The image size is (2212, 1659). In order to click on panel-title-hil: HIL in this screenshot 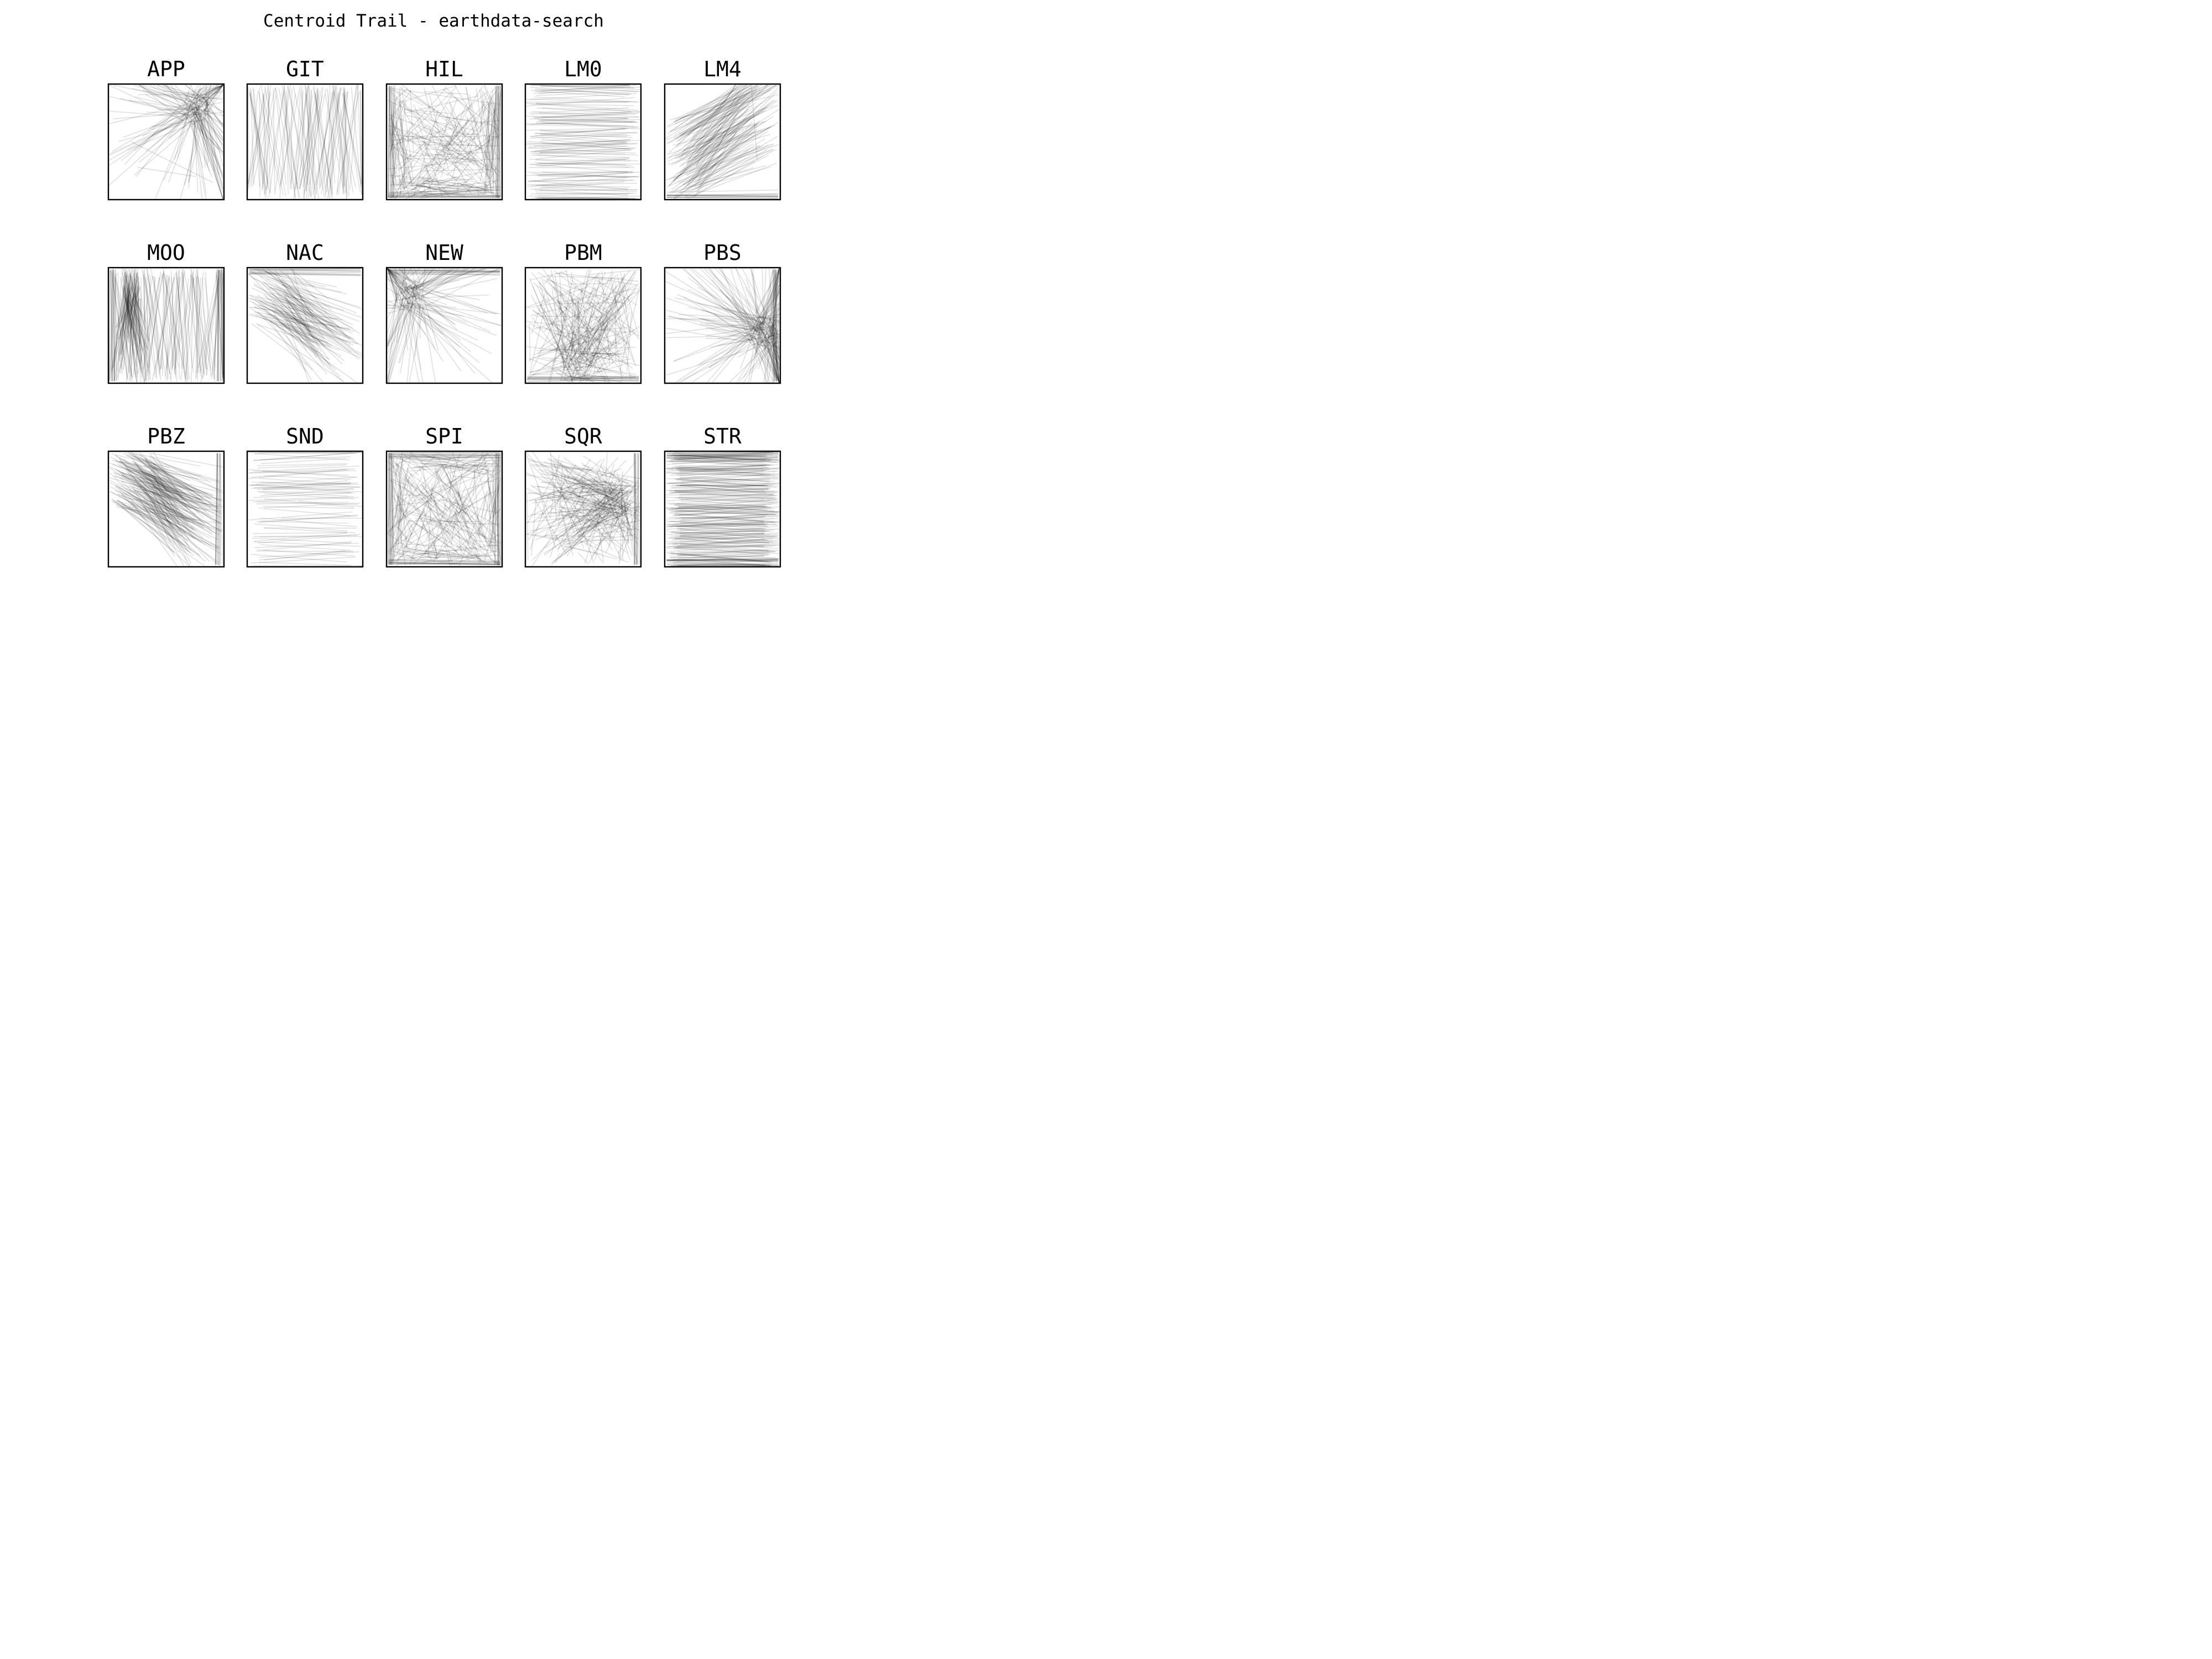, I will do `click(444, 69)`.